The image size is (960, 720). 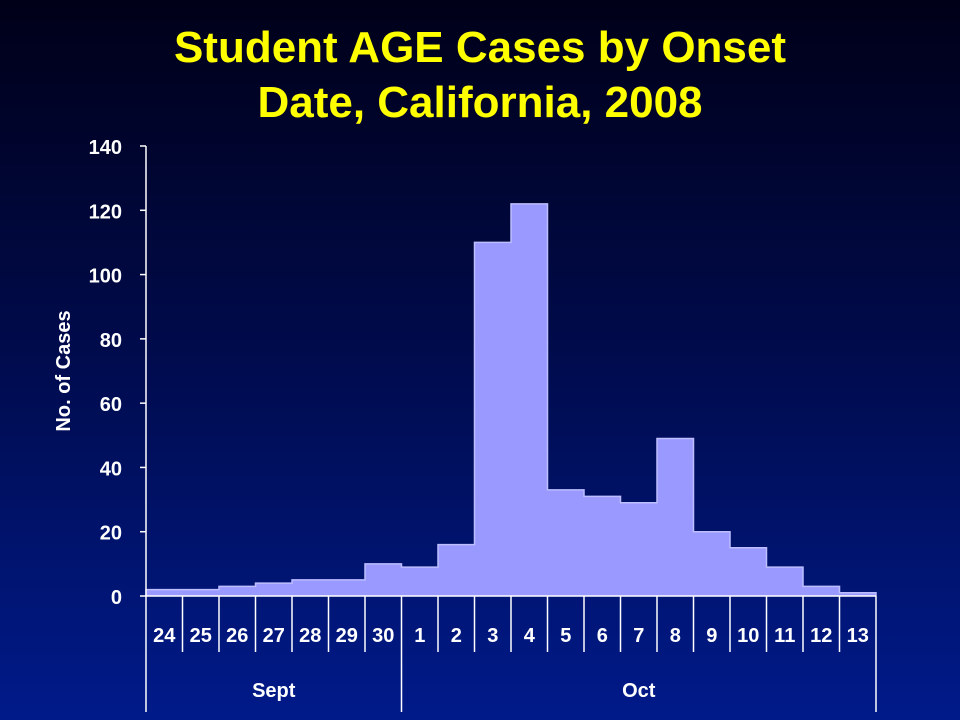 What do you see at coordinates (675, 636) in the screenshot?
I see `x-tick-label: 8` at bounding box center [675, 636].